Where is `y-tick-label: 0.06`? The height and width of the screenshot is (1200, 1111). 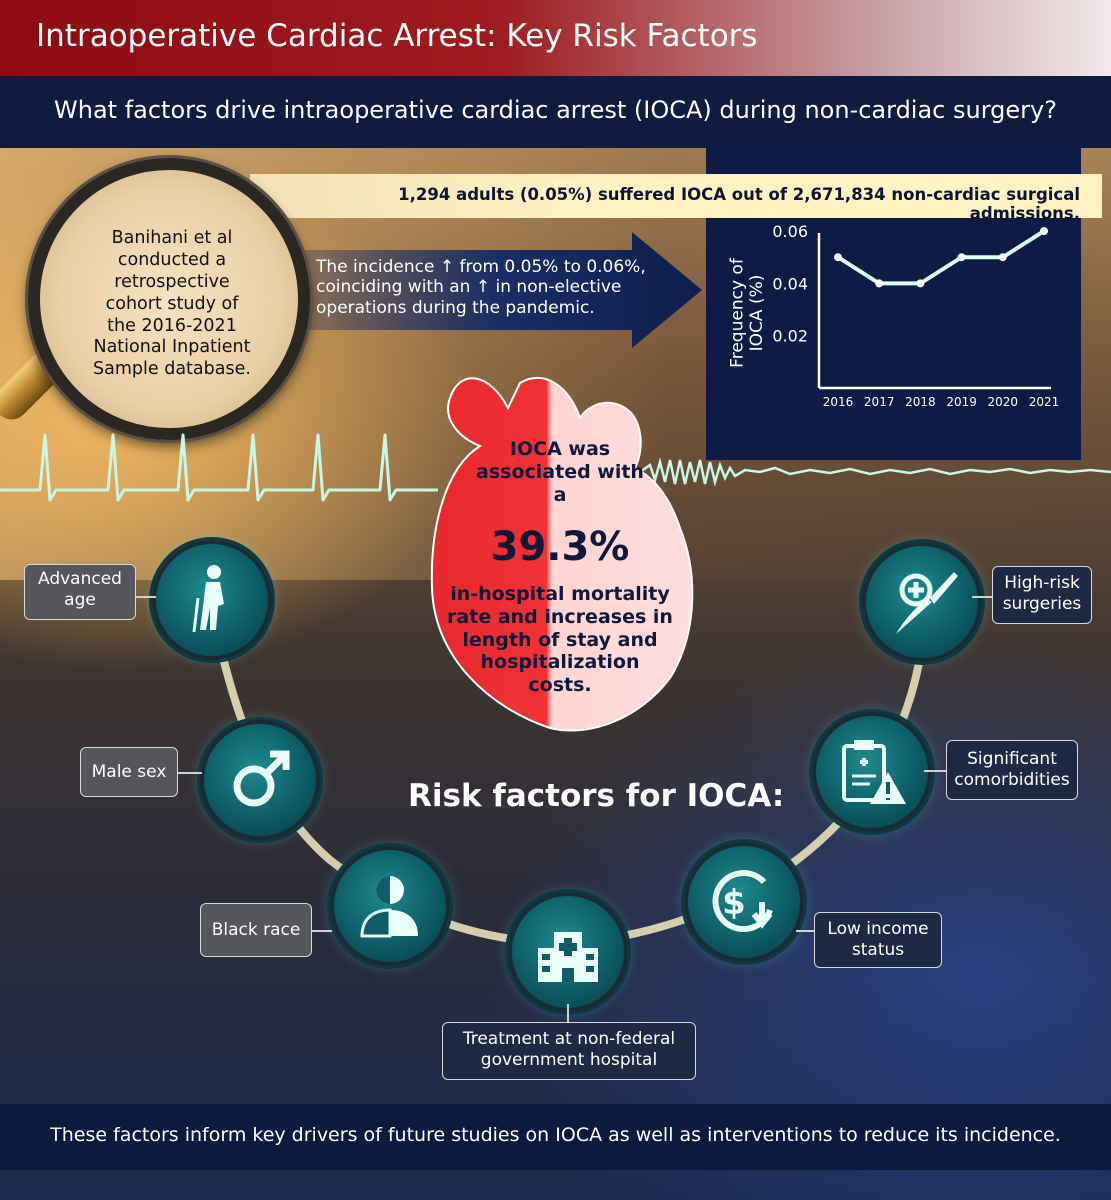 y-tick-label: 0.06 is located at coordinates (790, 231).